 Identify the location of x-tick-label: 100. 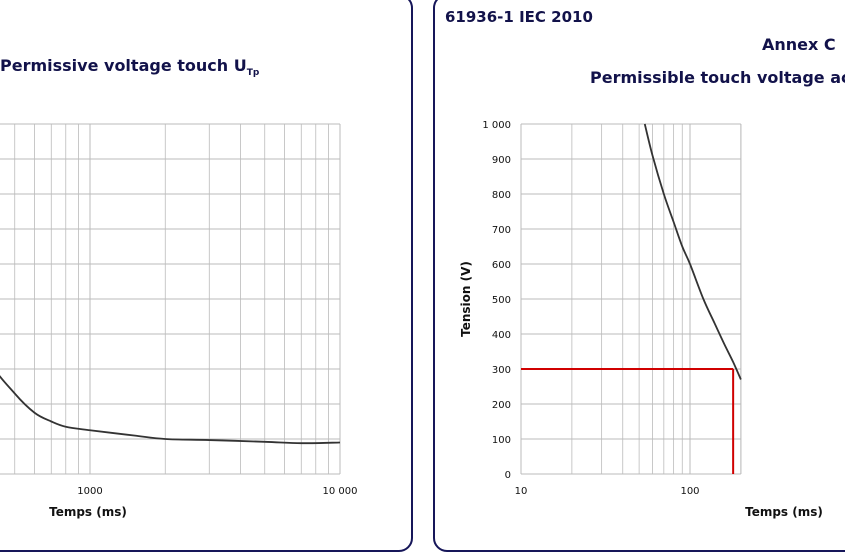
(689, 491).